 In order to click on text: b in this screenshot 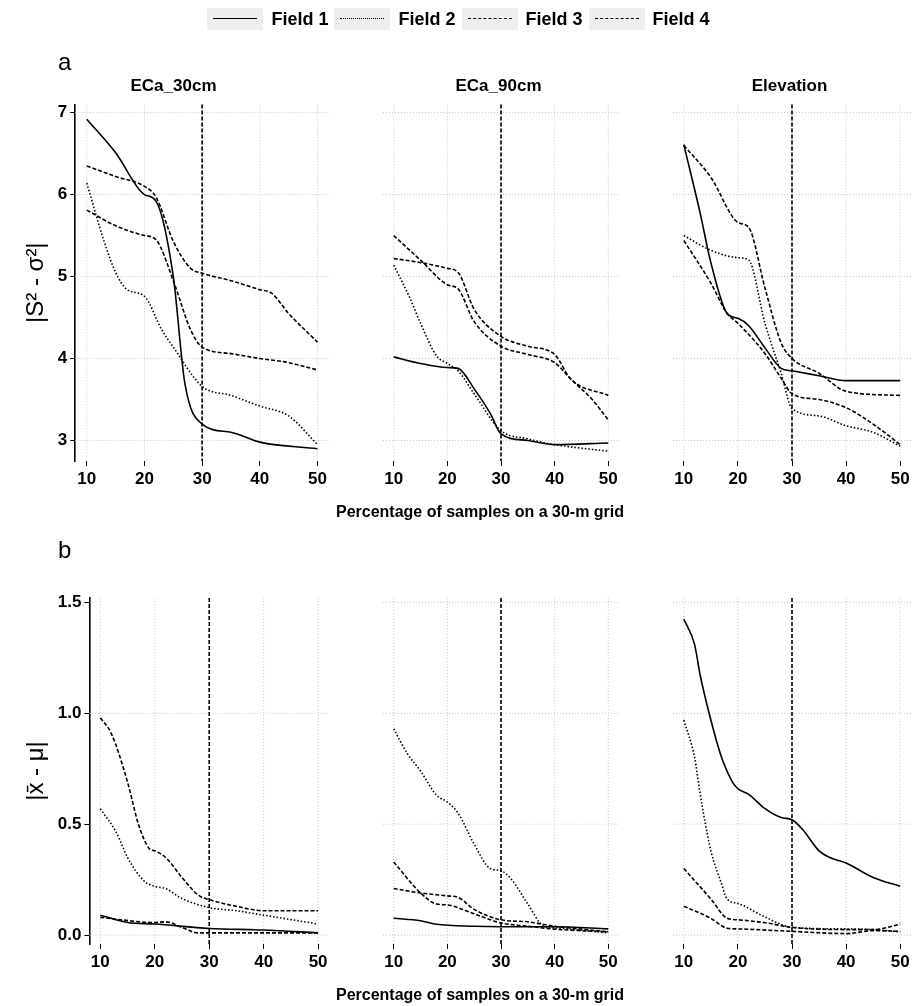, I will do `click(65, 550)`.